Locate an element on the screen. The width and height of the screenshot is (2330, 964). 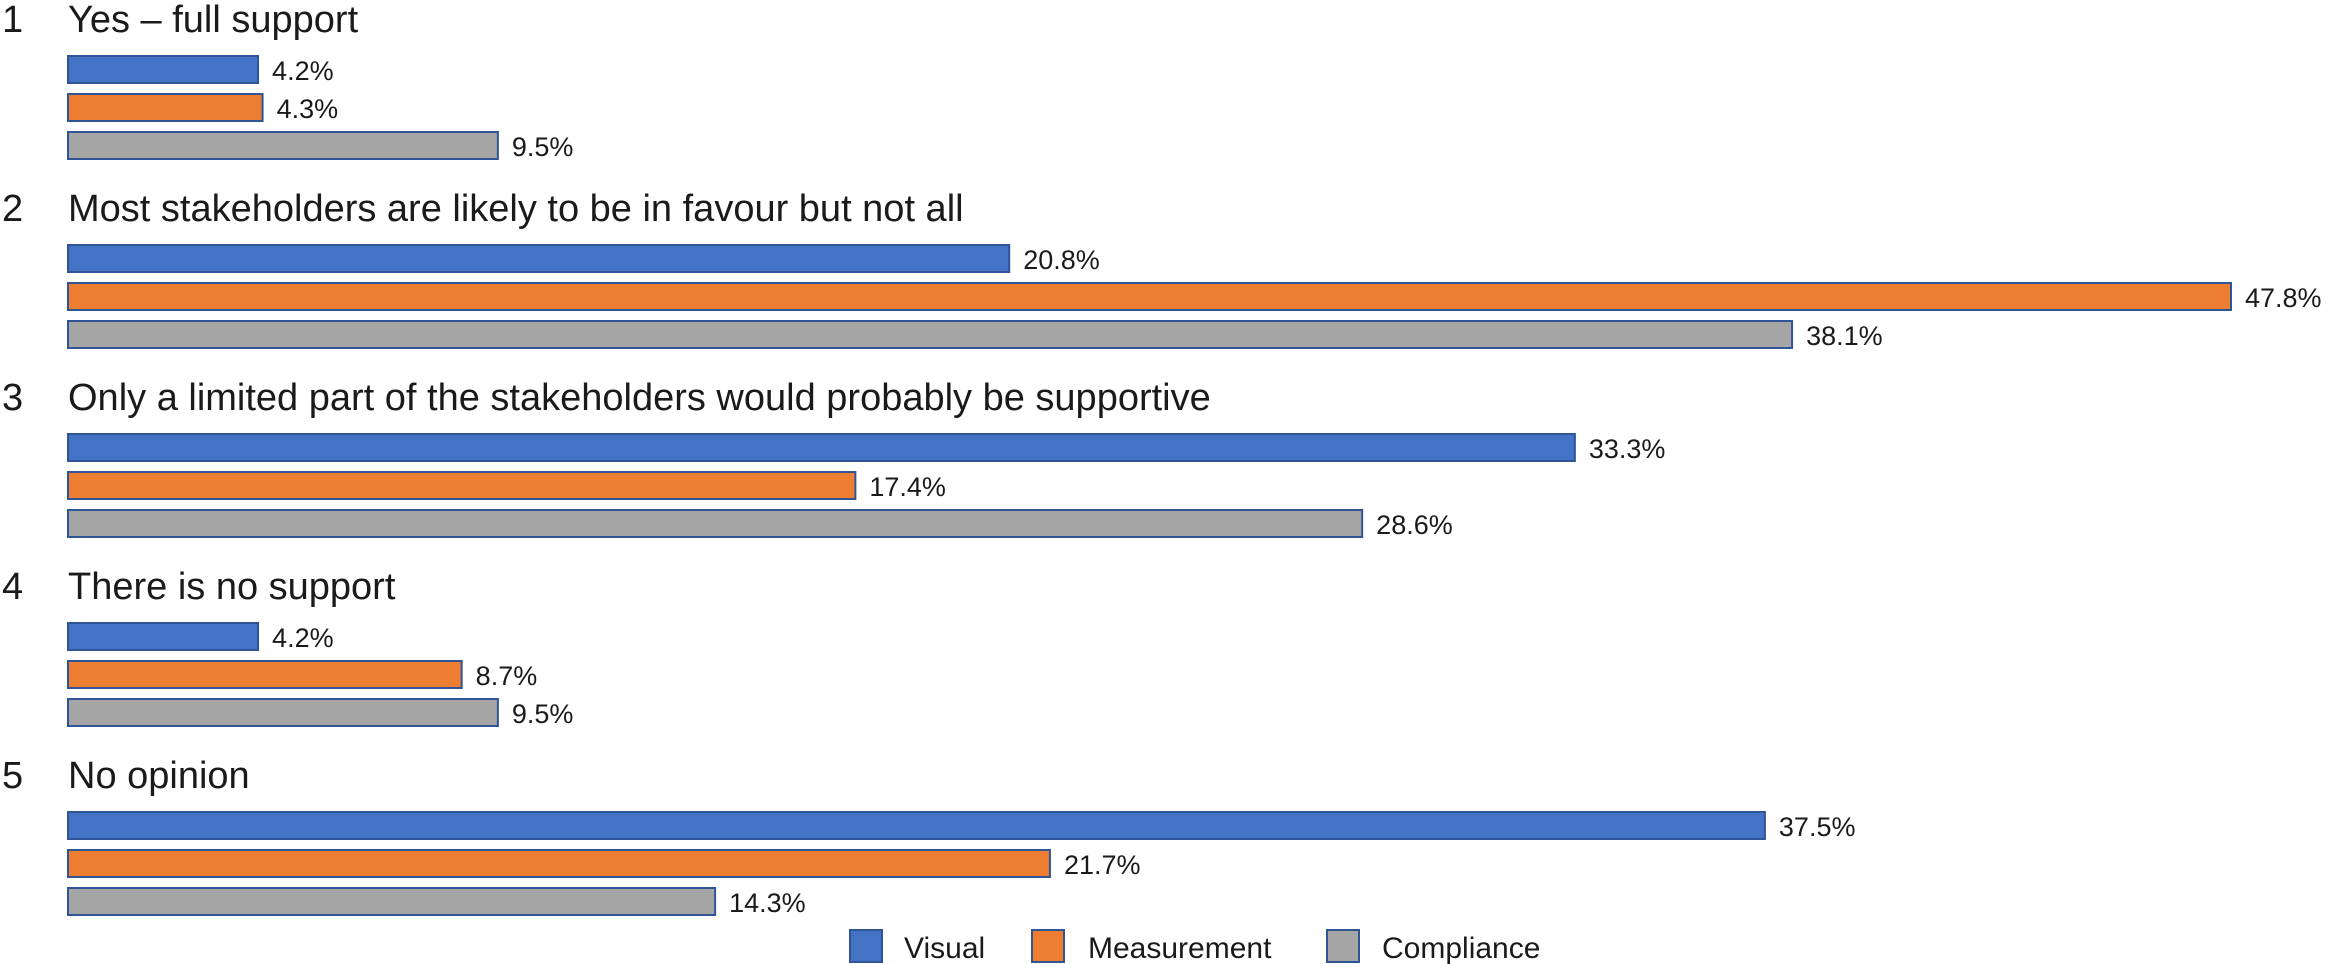
legend-item-compliance: Compliance is located at coordinates (1433, 946).